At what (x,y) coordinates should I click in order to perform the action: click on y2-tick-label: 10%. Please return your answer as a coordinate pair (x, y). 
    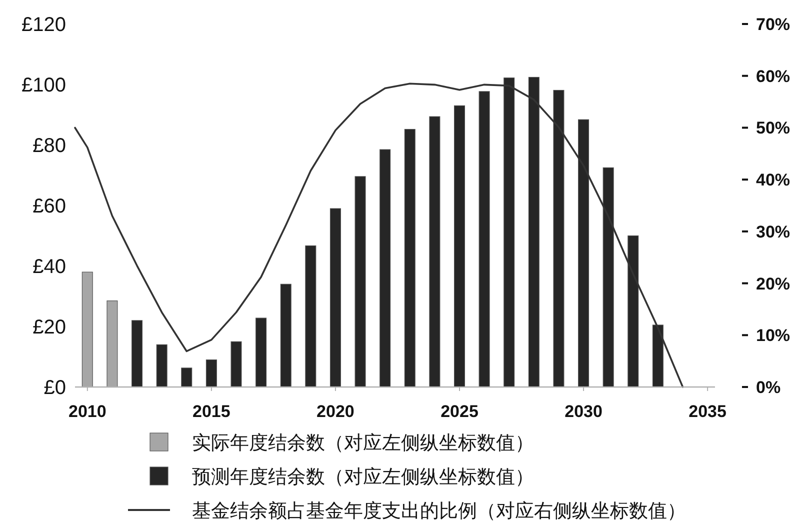
    Looking at the image, I should click on (773, 336).